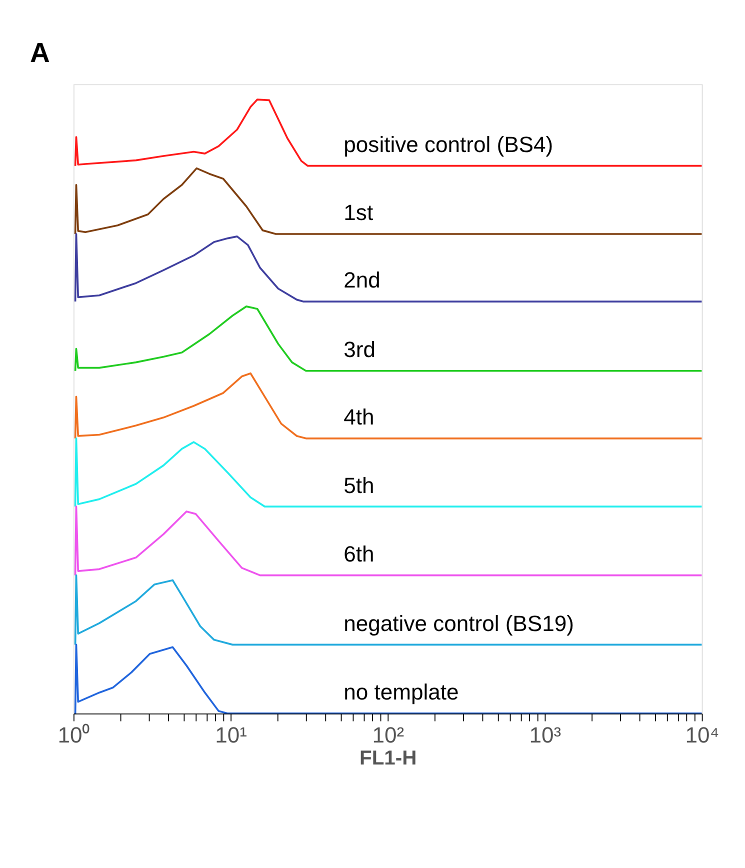  I want to click on x-tick-label: 10⁴, so click(702, 735).